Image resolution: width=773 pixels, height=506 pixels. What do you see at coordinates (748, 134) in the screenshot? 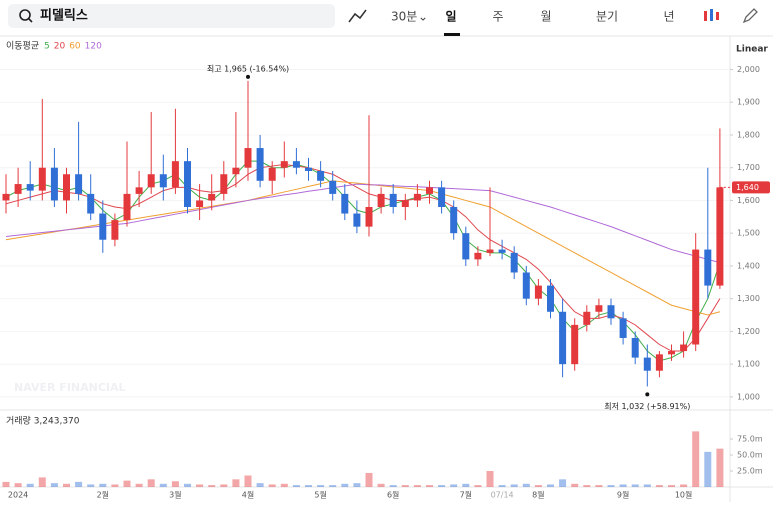
I see `y-tick-label: 1,800` at bounding box center [748, 134].